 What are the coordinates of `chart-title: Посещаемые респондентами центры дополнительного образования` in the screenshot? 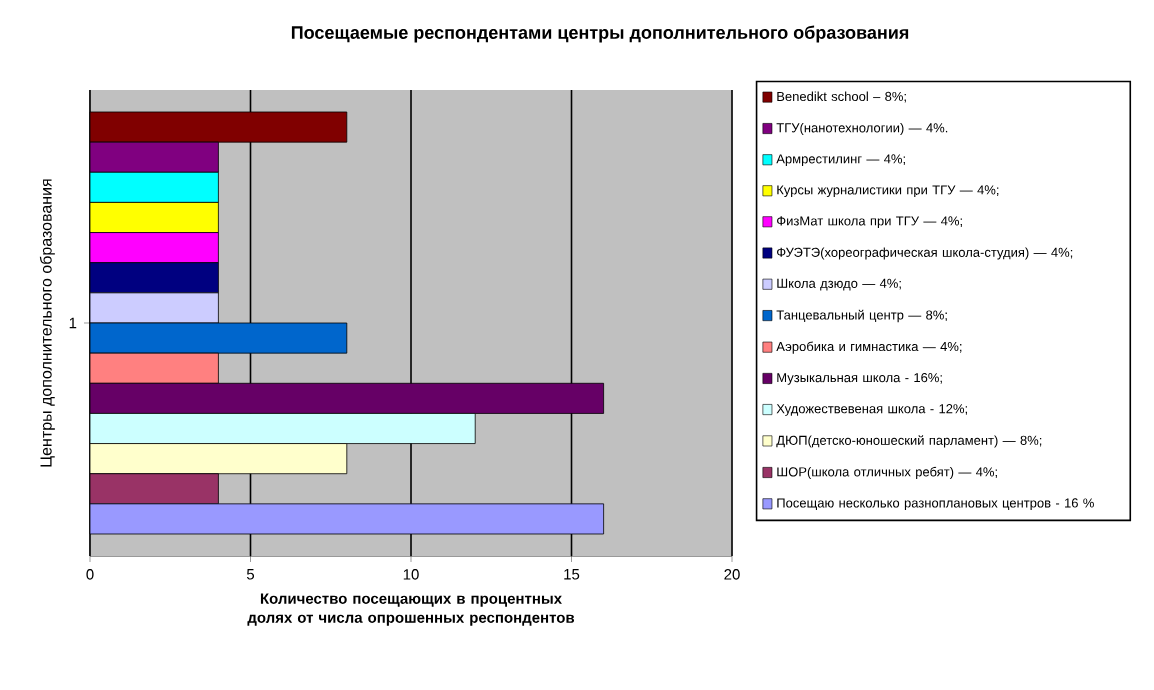 It's located at (600, 34).